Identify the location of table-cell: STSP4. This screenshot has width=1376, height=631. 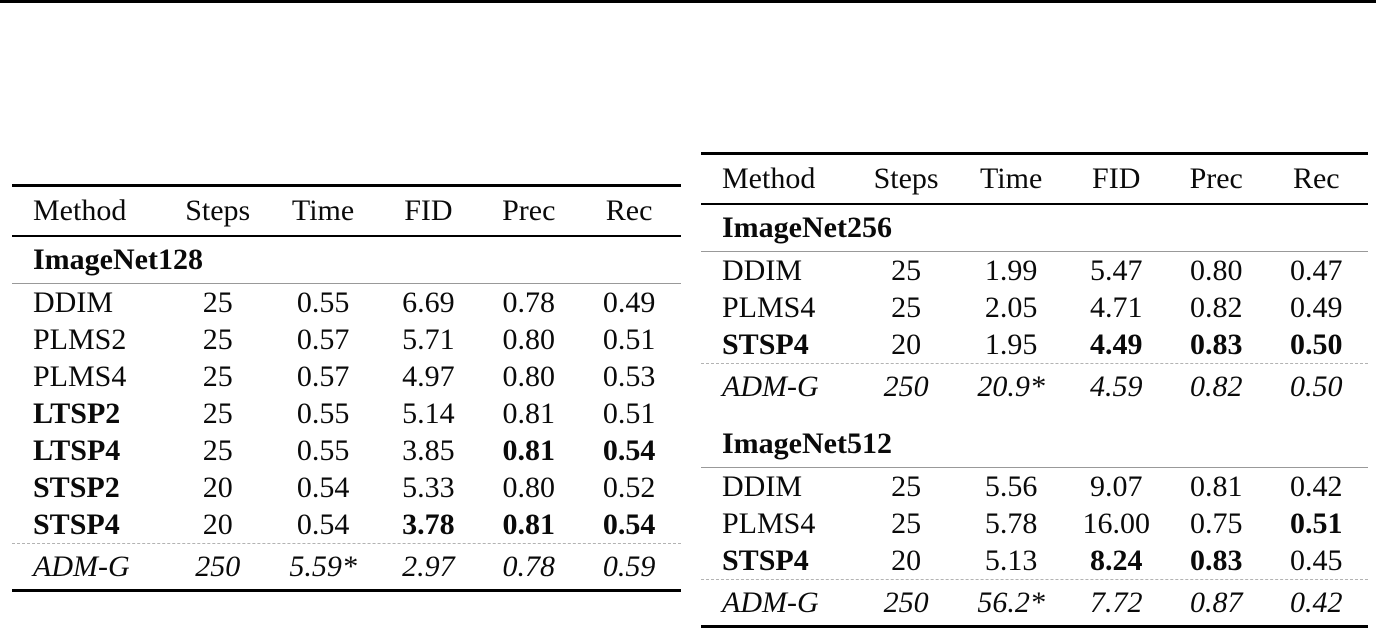
(765, 344).